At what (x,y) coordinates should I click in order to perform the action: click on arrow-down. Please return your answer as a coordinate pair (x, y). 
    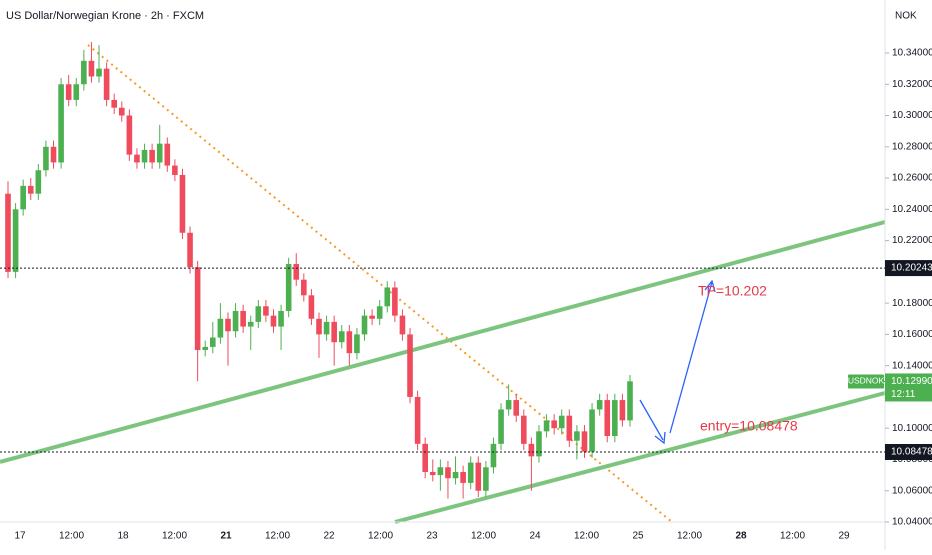
    Looking at the image, I should click on (651, 420).